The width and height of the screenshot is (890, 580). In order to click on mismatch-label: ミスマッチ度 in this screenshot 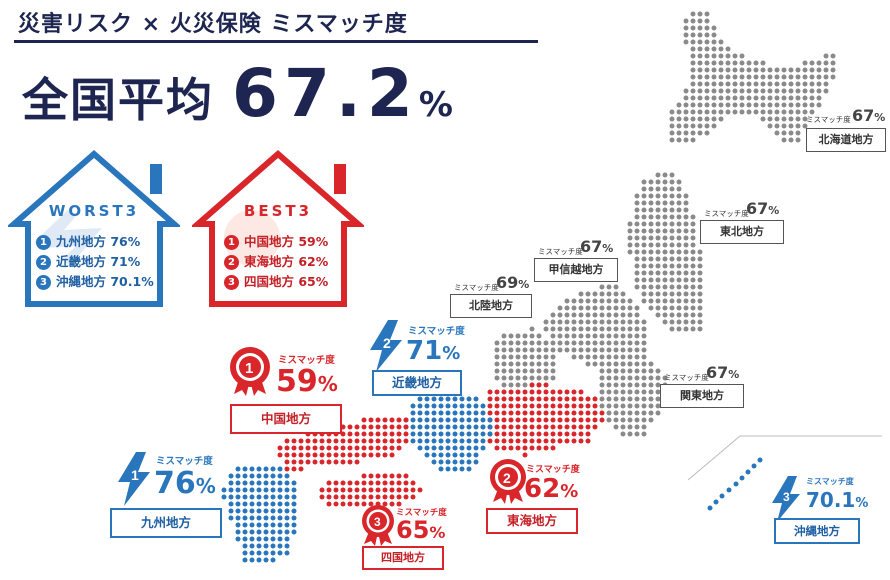, I will do `click(560, 251)`.